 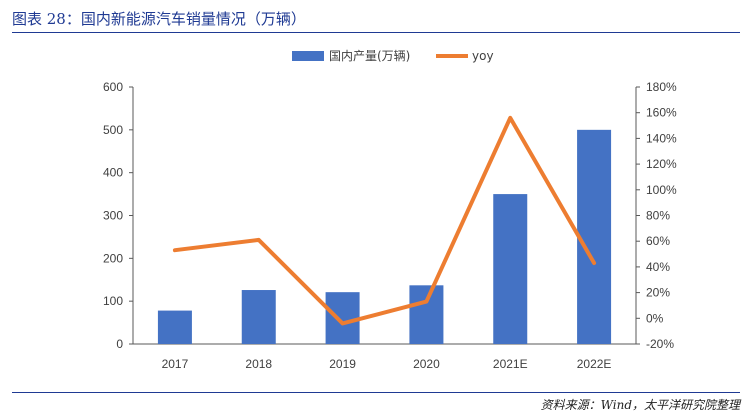 I want to click on left-axis-tick-label: 100, so click(x=113, y=301).